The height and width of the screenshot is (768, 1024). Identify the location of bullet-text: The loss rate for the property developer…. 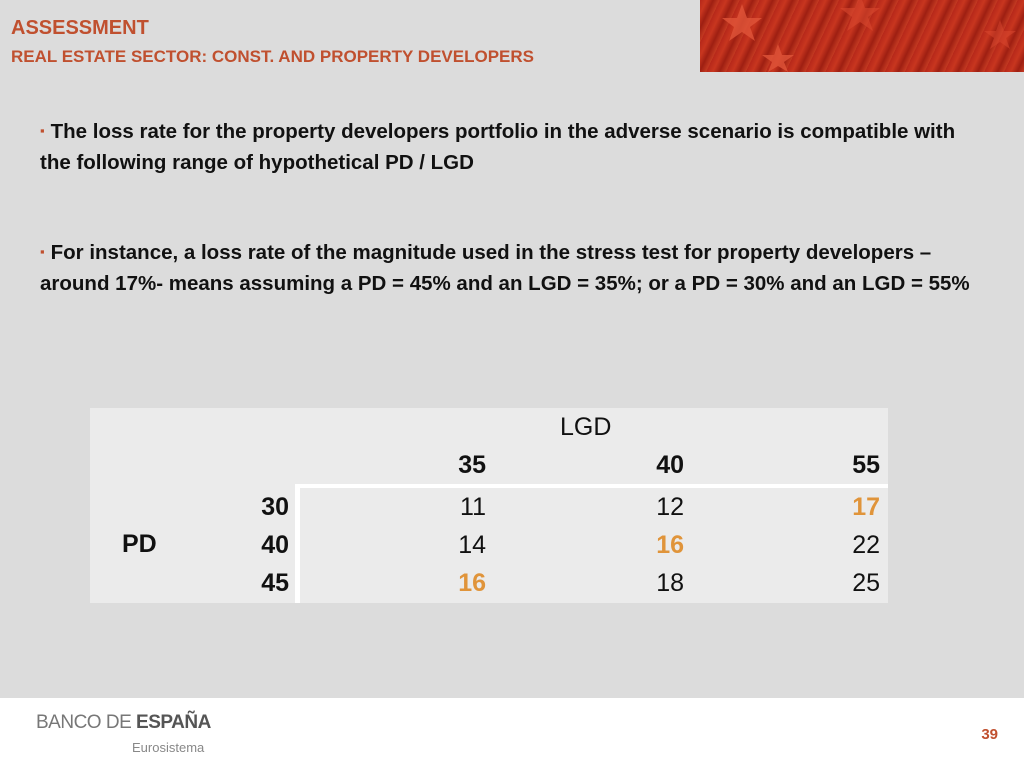
(498, 147).